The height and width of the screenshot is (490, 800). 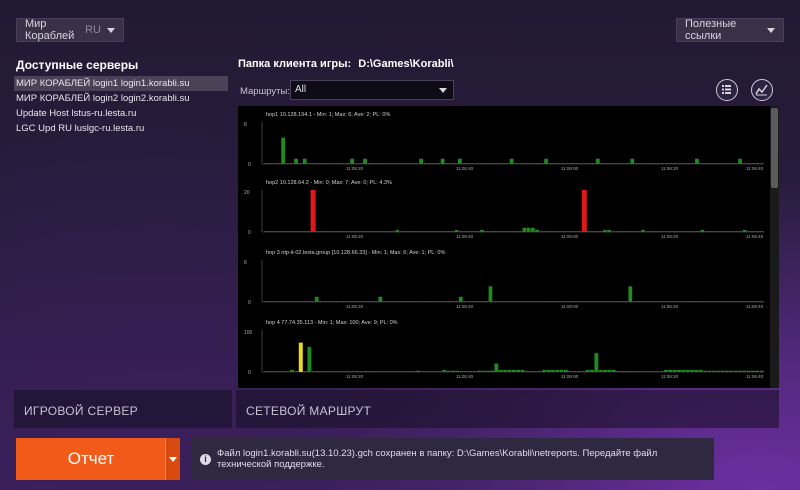 I want to click on server-item: Update Host lstus-ru.lesta.ru, so click(x=76, y=113).